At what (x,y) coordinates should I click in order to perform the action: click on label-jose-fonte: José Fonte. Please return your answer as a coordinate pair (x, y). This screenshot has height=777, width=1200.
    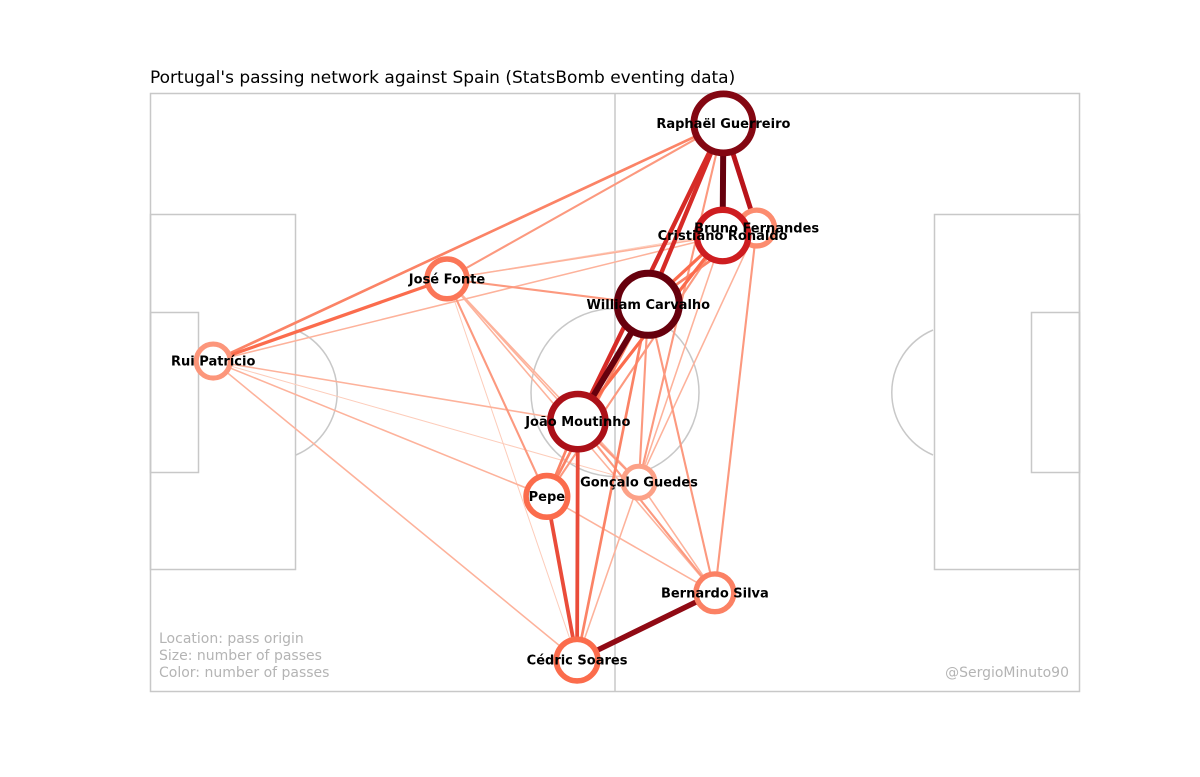
    Looking at the image, I should click on (447, 279).